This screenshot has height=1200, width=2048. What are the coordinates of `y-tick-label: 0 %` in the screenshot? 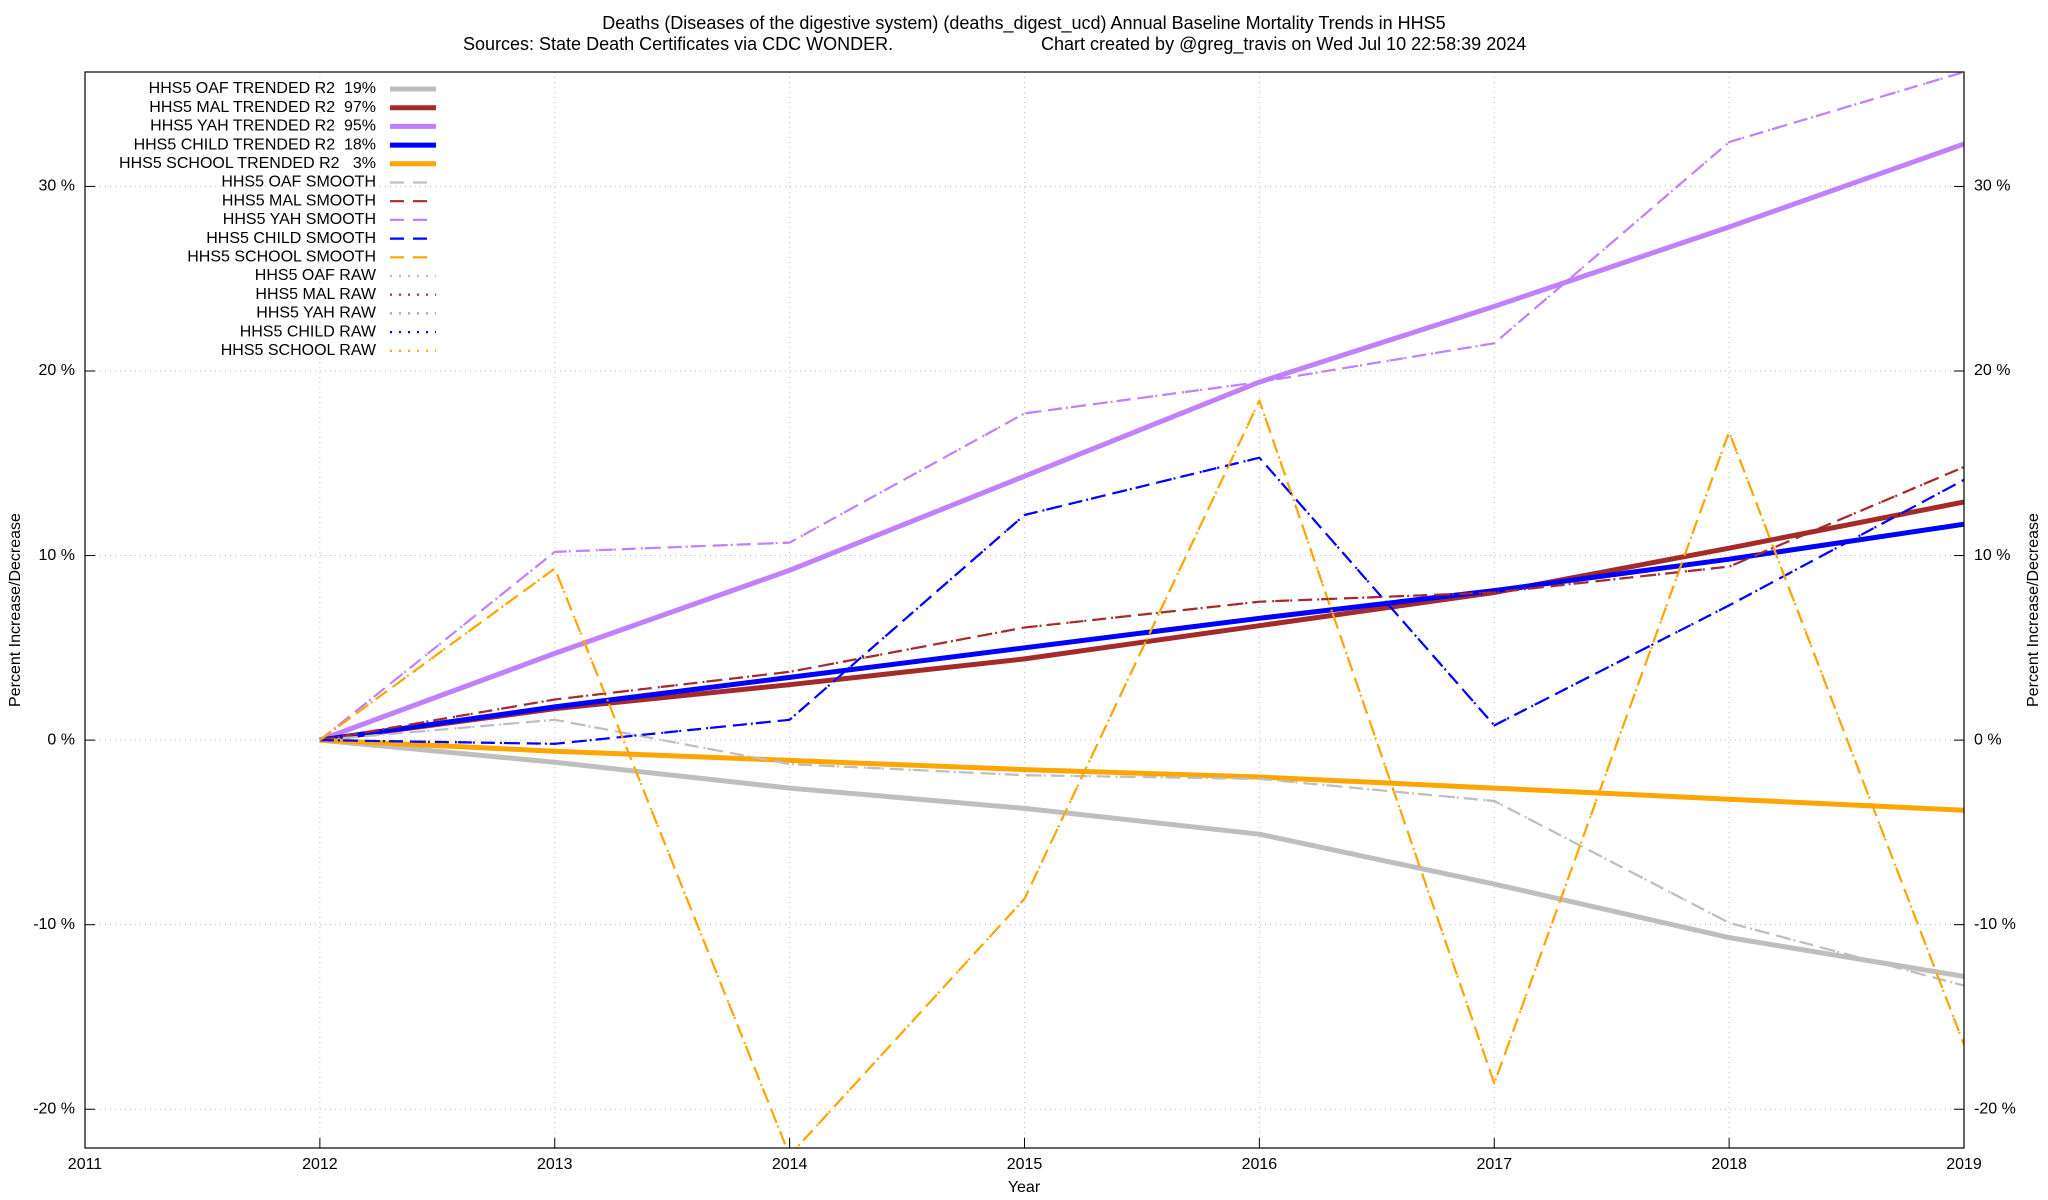 It's located at (61, 739).